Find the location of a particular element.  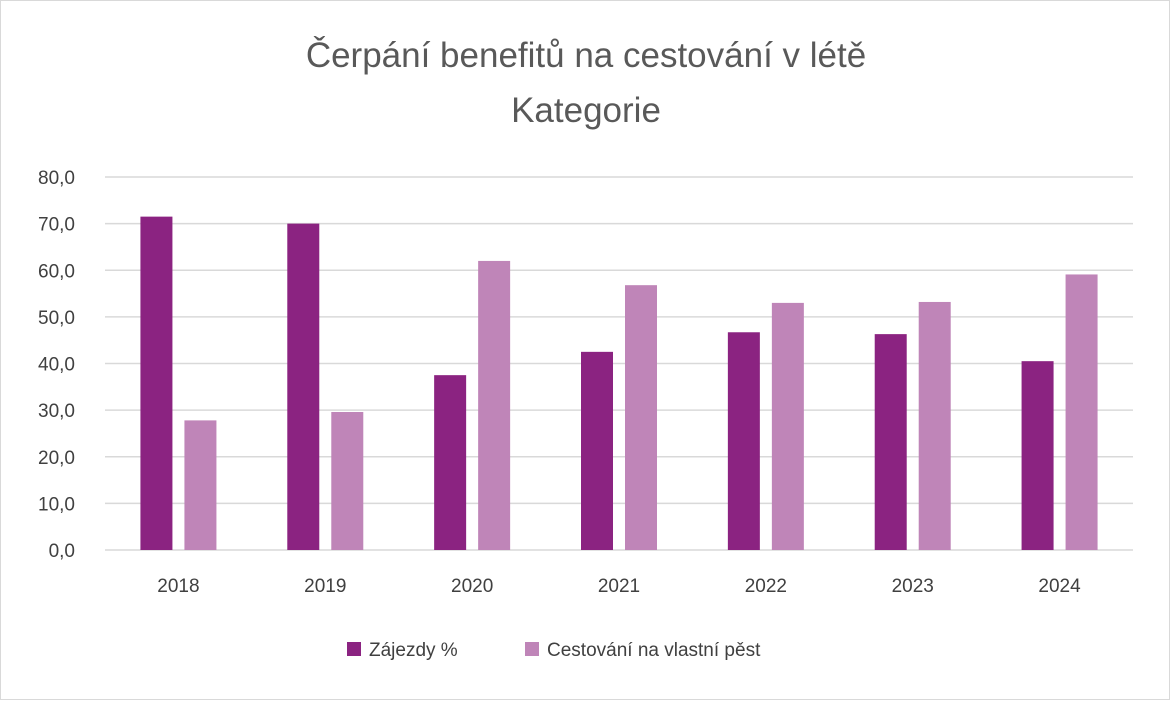

x-tick-label: 2018 is located at coordinates (178, 586).